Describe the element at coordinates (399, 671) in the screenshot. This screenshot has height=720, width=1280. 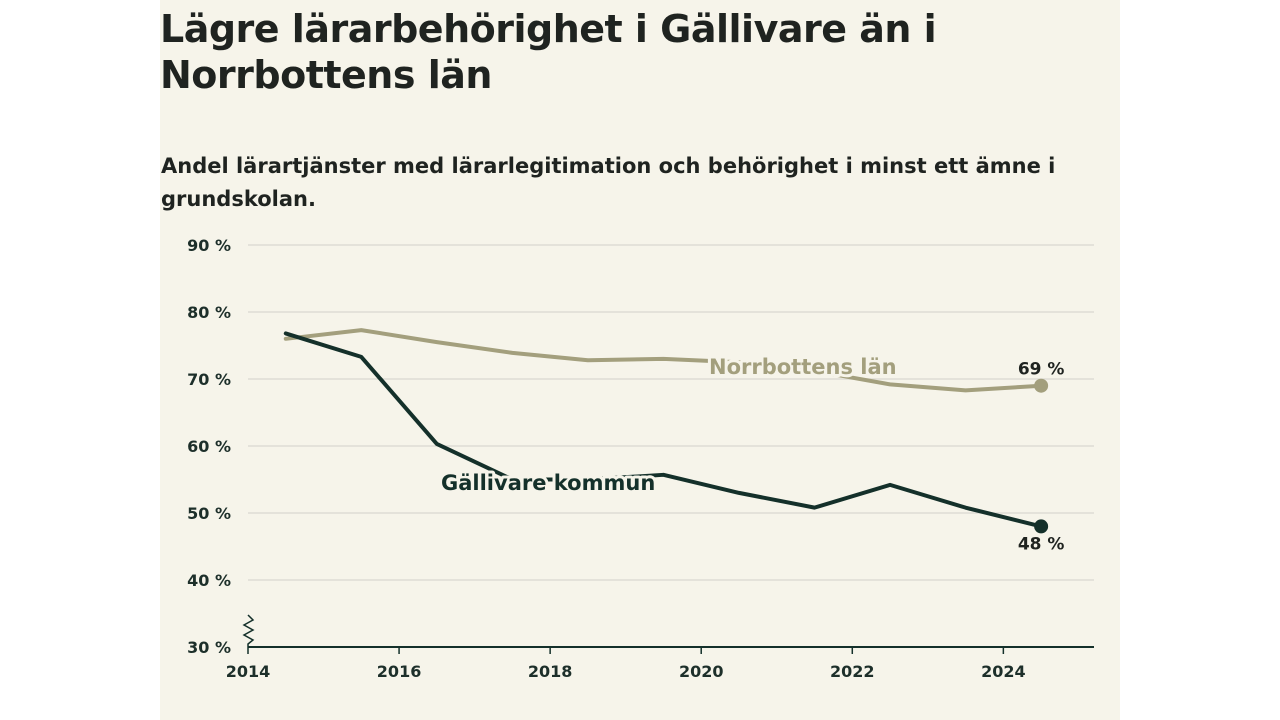
I see `x-tick-label: 2016` at that location.